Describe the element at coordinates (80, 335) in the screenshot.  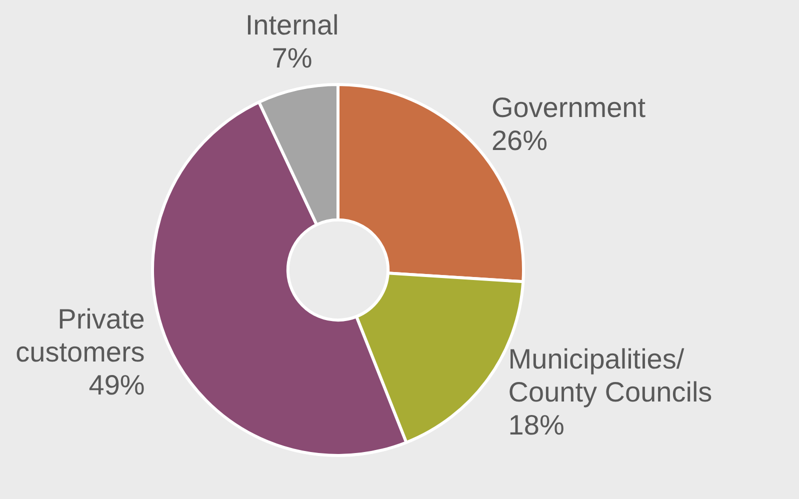
I see `slice-label: Private customers` at that location.